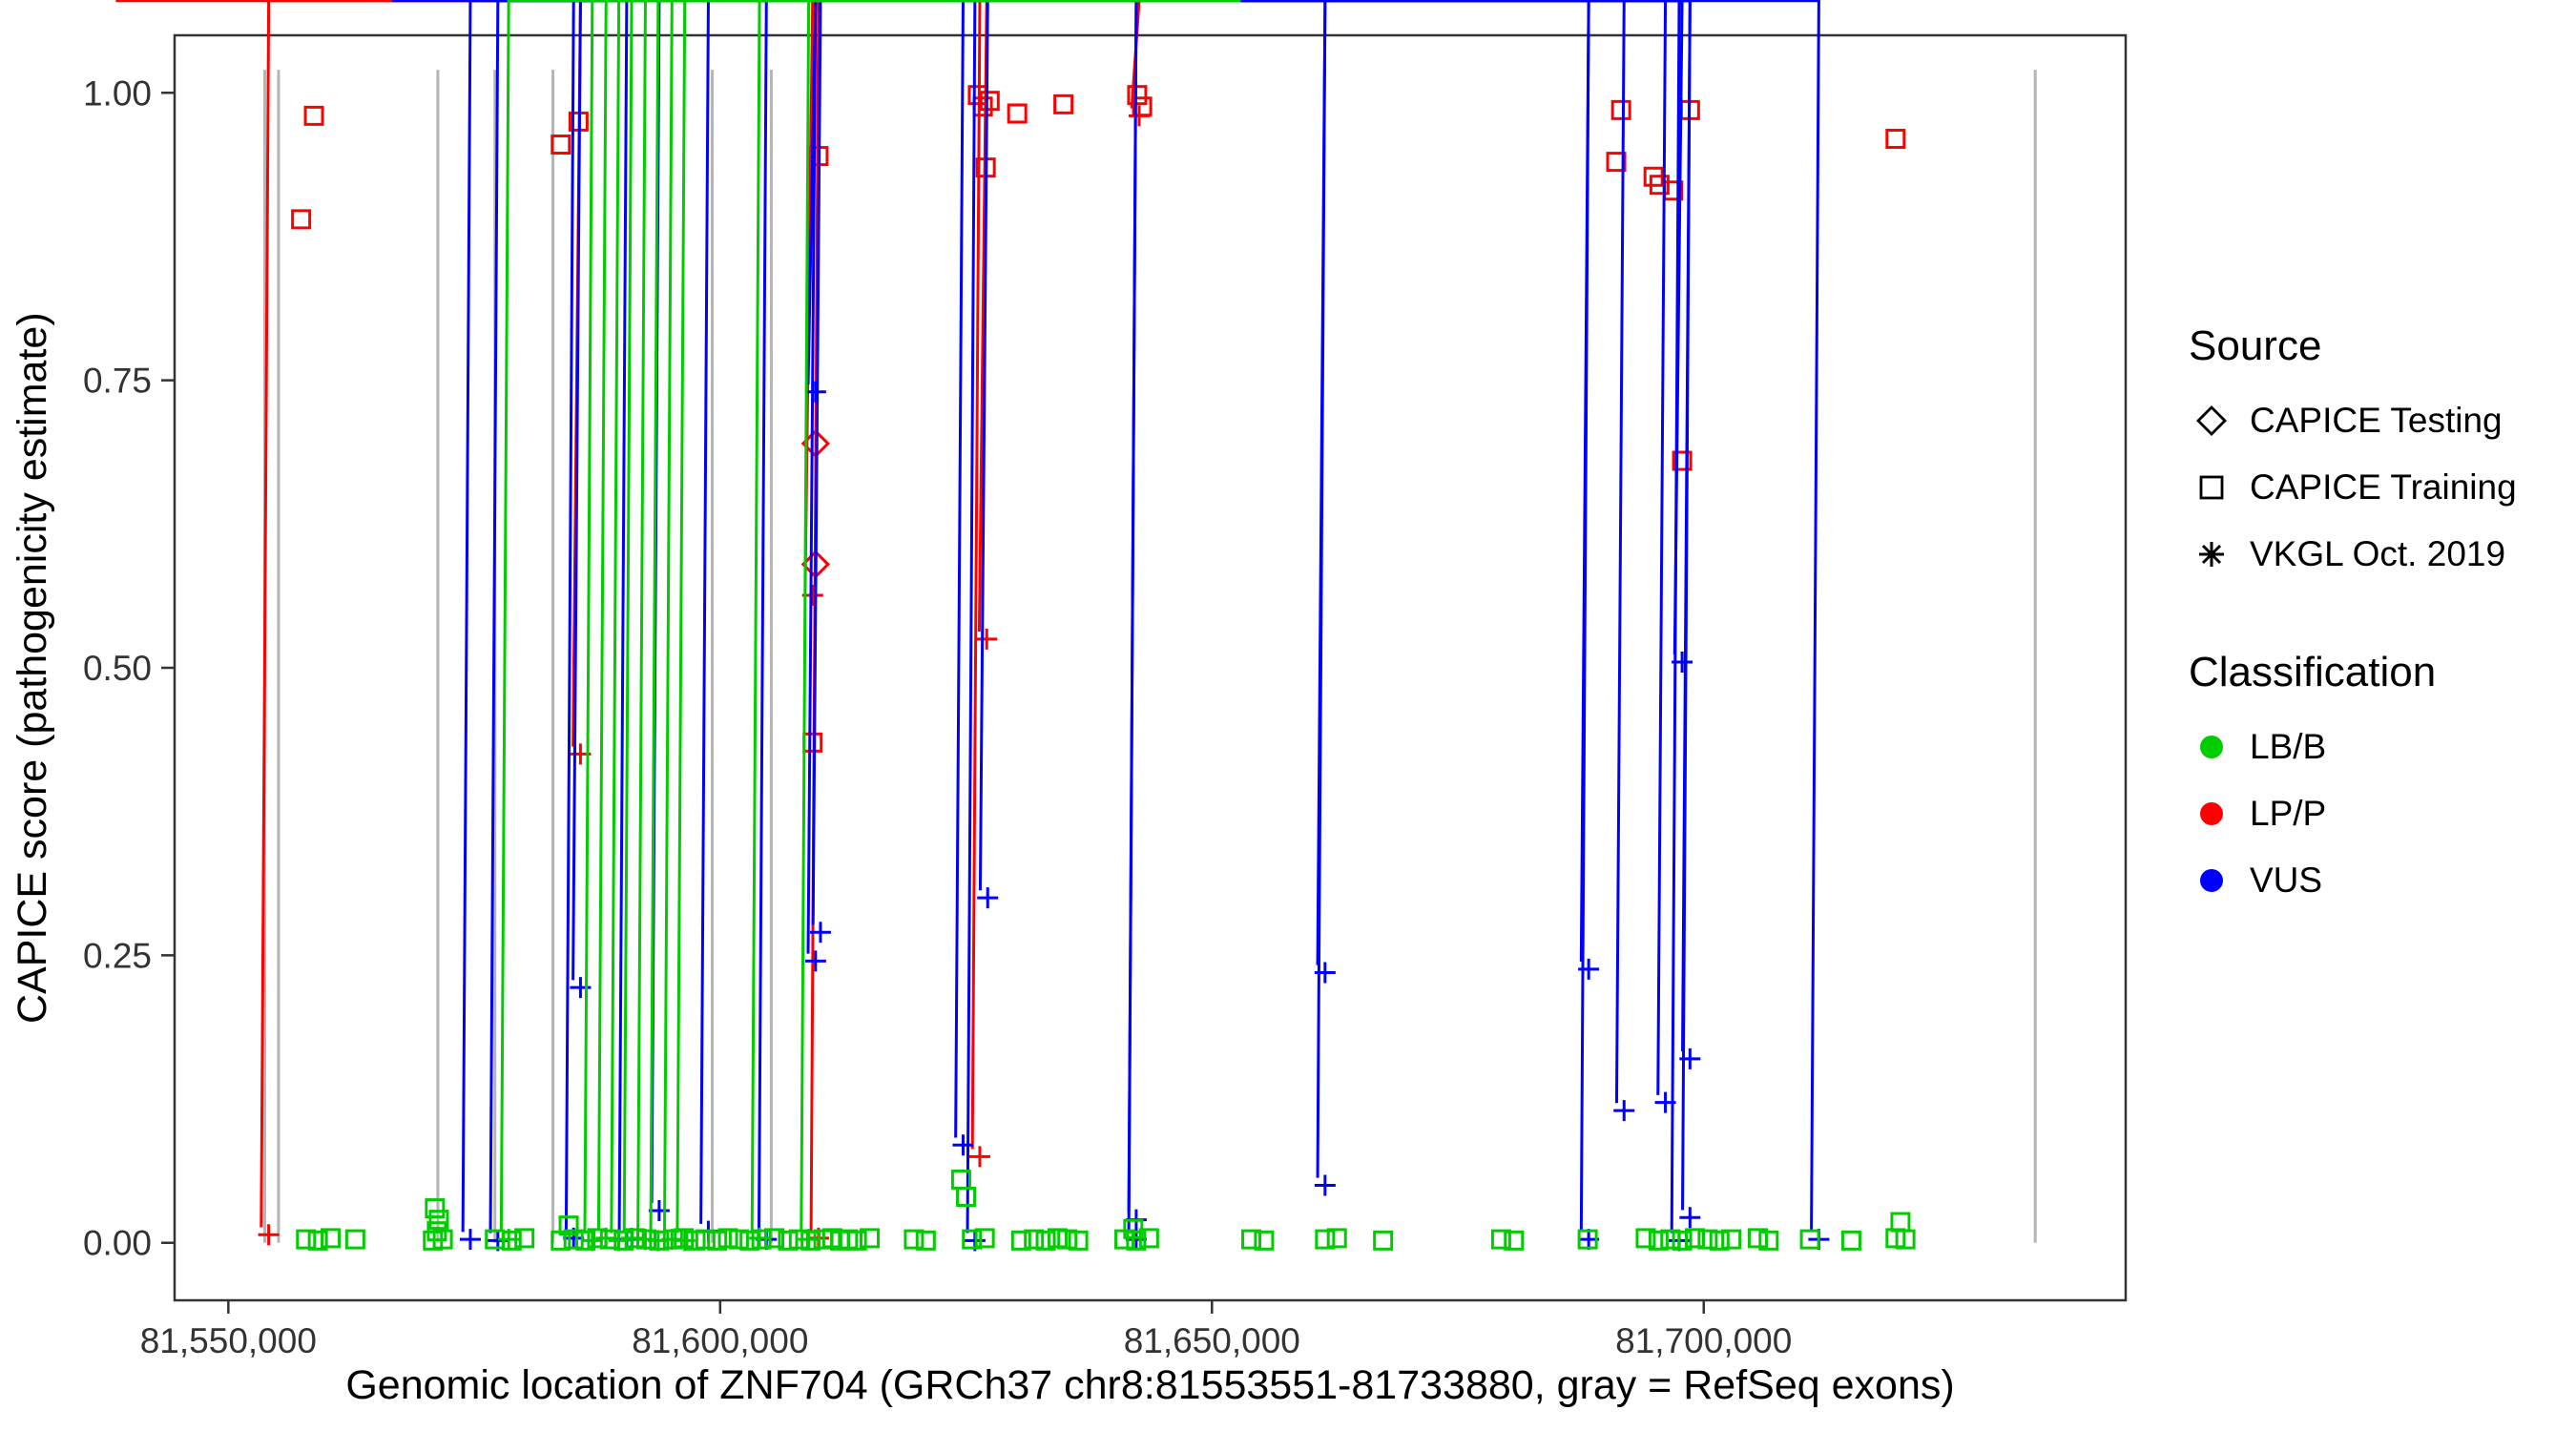  Describe the element at coordinates (2376, 420) in the screenshot. I see `legend-item-label: CAPICE Testing` at that location.